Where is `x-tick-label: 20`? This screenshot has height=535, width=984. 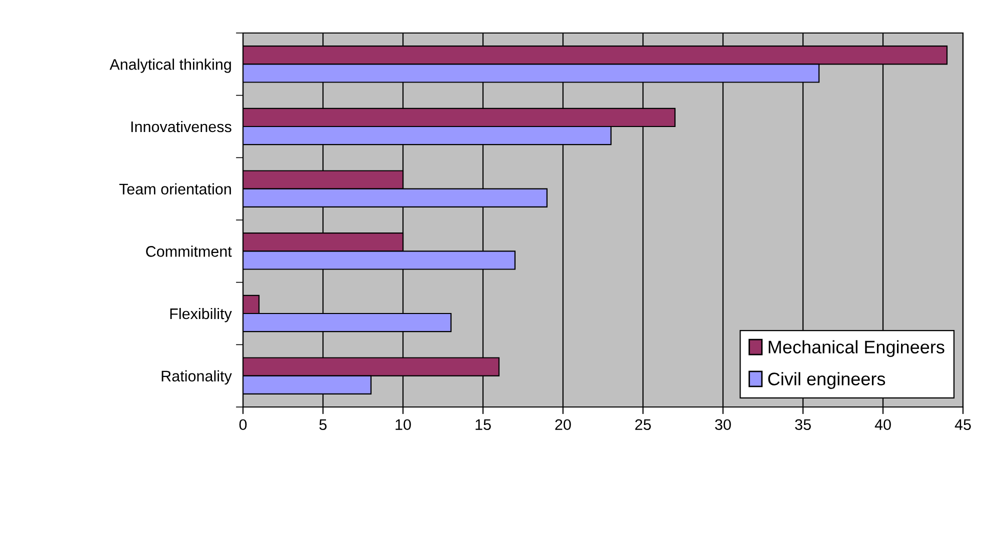 x-tick-label: 20 is located at coordinates (563, 424).